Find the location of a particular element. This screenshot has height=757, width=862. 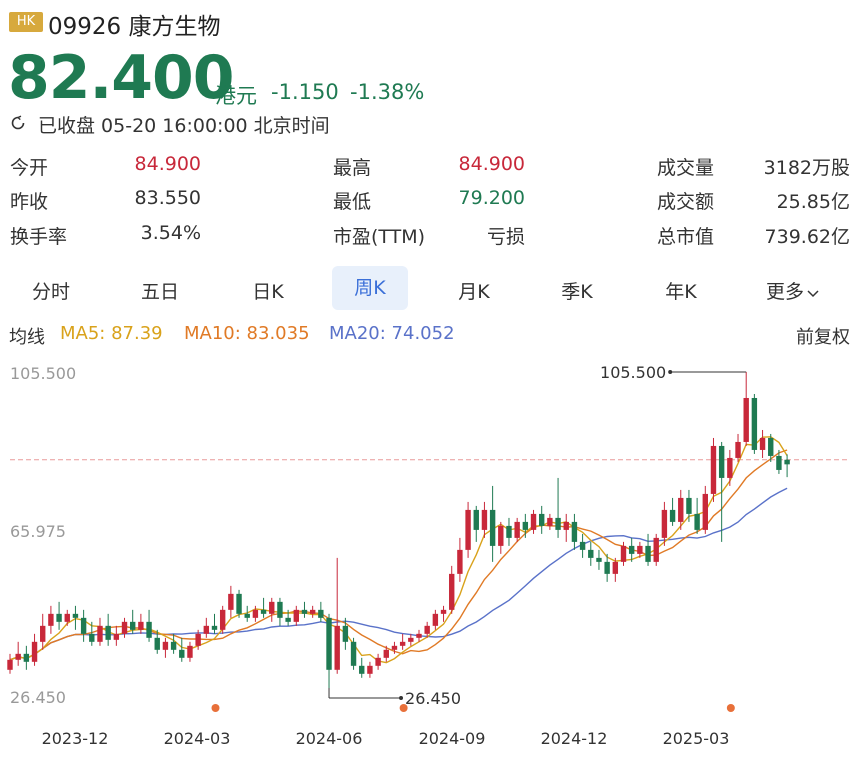

low-price-label: 26.450 is located at coordinates (433, 698).